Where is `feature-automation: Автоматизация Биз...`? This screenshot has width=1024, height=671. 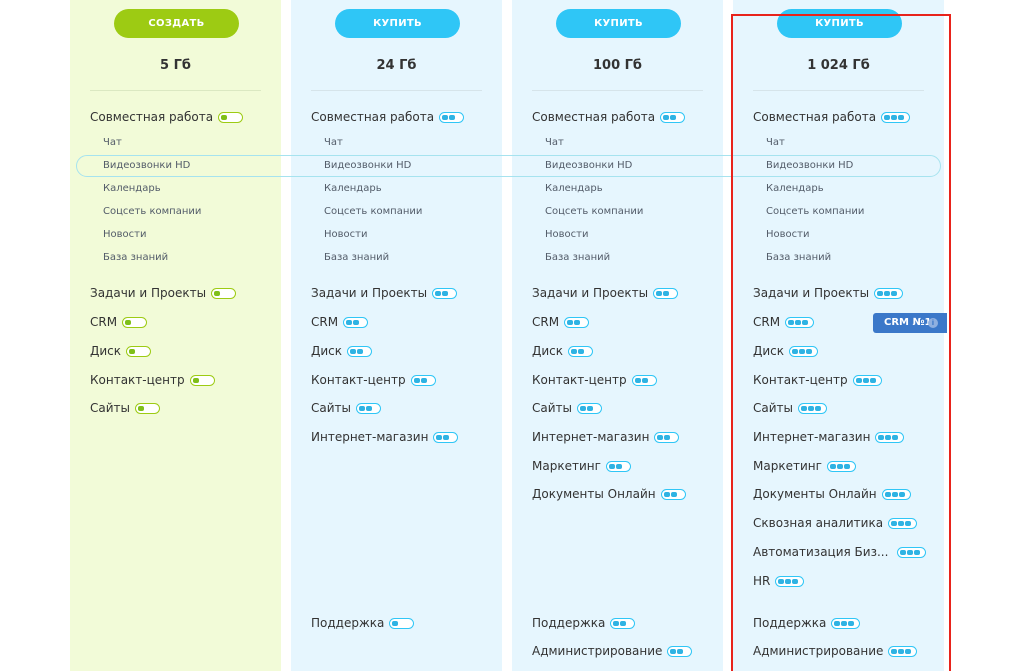 feature-automation: Автоматизация Биз... is located at coordinates (840, 552).